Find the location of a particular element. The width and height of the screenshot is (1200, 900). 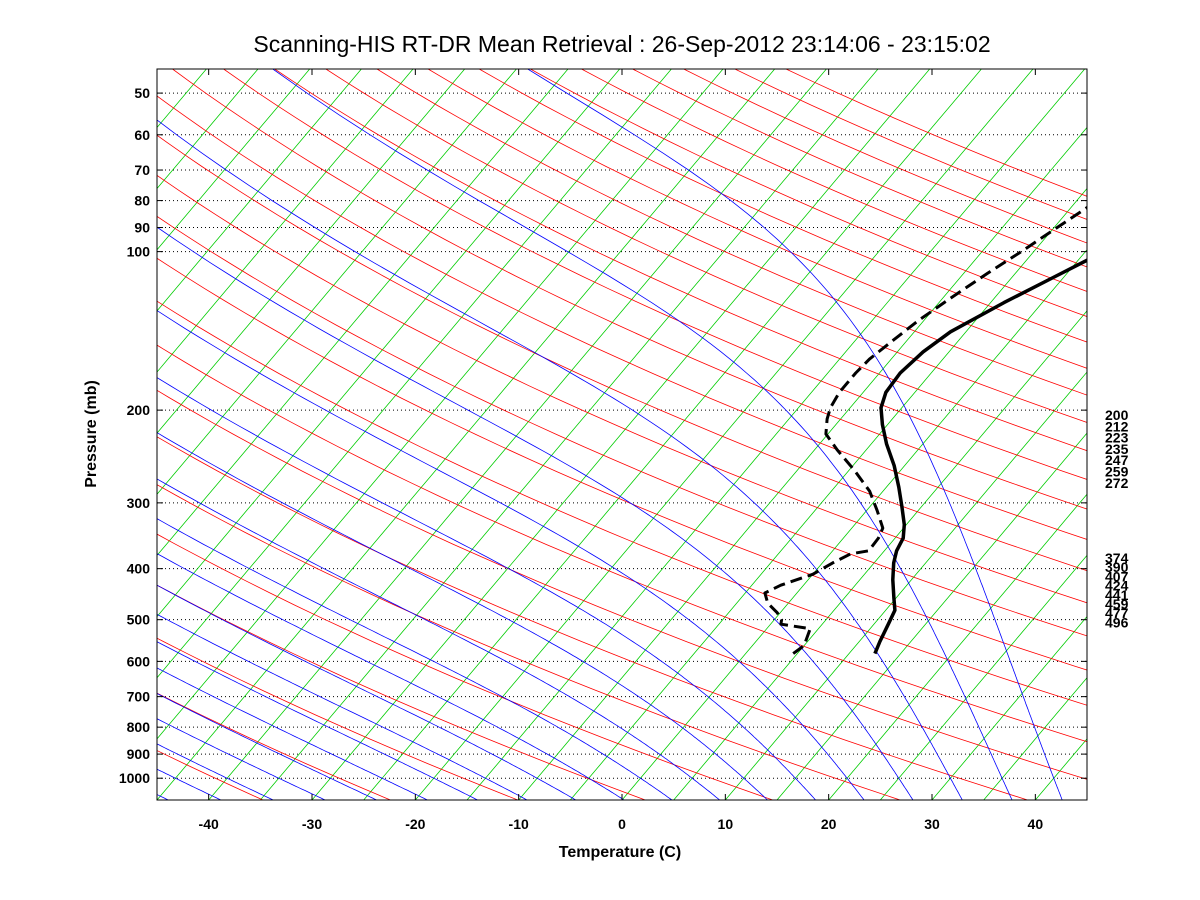

theta-label: 247 is located at coordinates (1117, 460).